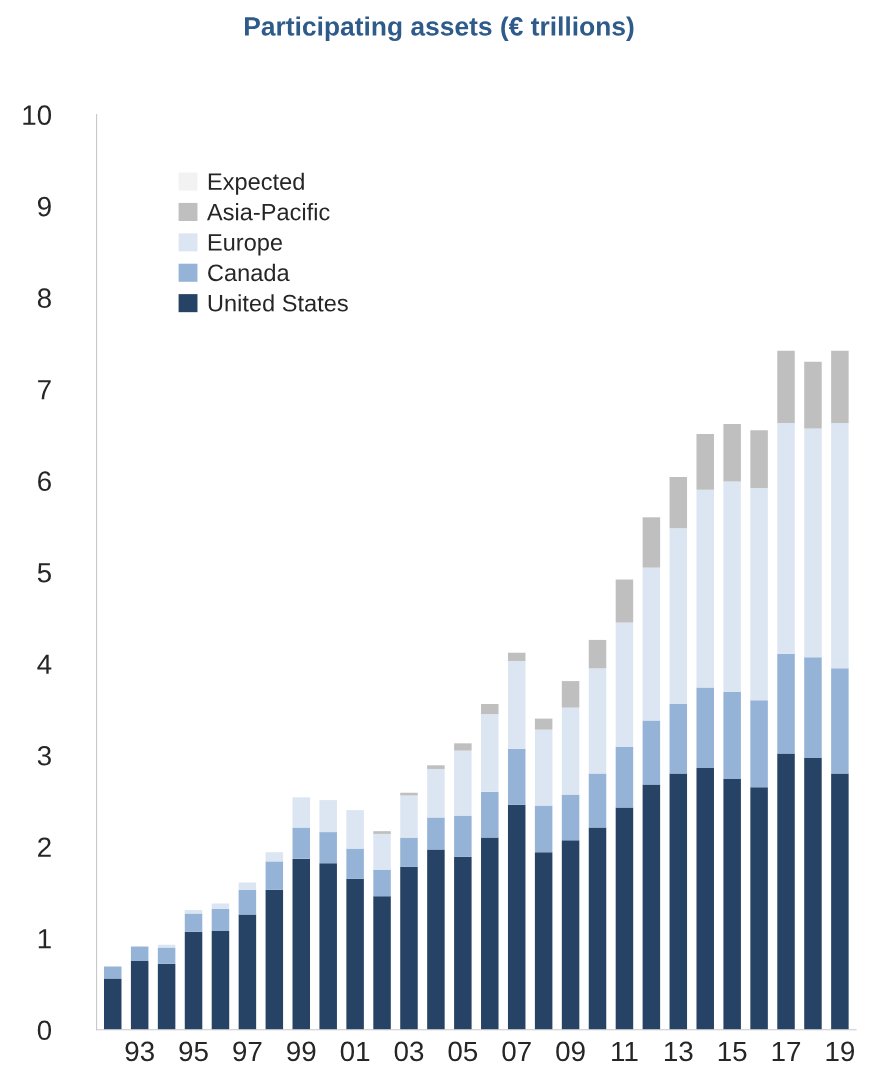 This screenshot has width=878, height=1092. Describe the element at coordinates (44, 664) in the screenshot. I see `y-tick-label: 4` at that location.